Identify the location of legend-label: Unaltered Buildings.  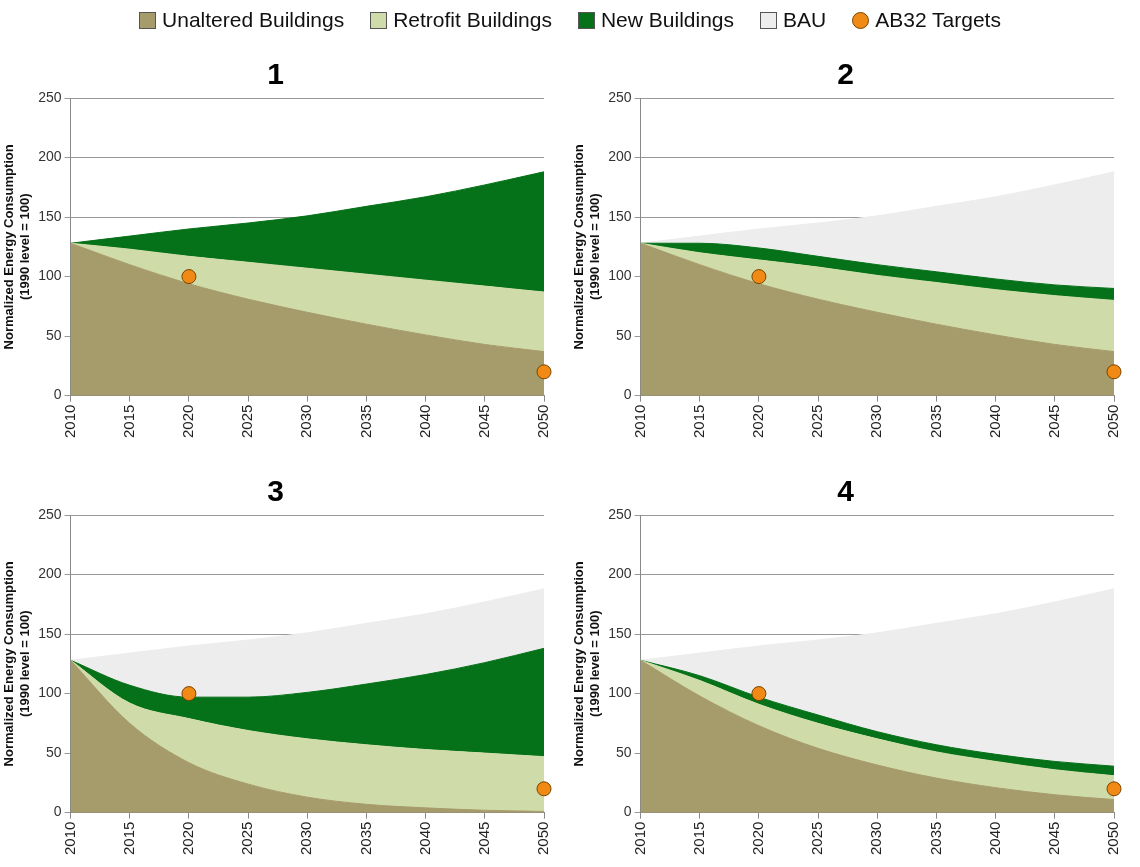
(253, 20).